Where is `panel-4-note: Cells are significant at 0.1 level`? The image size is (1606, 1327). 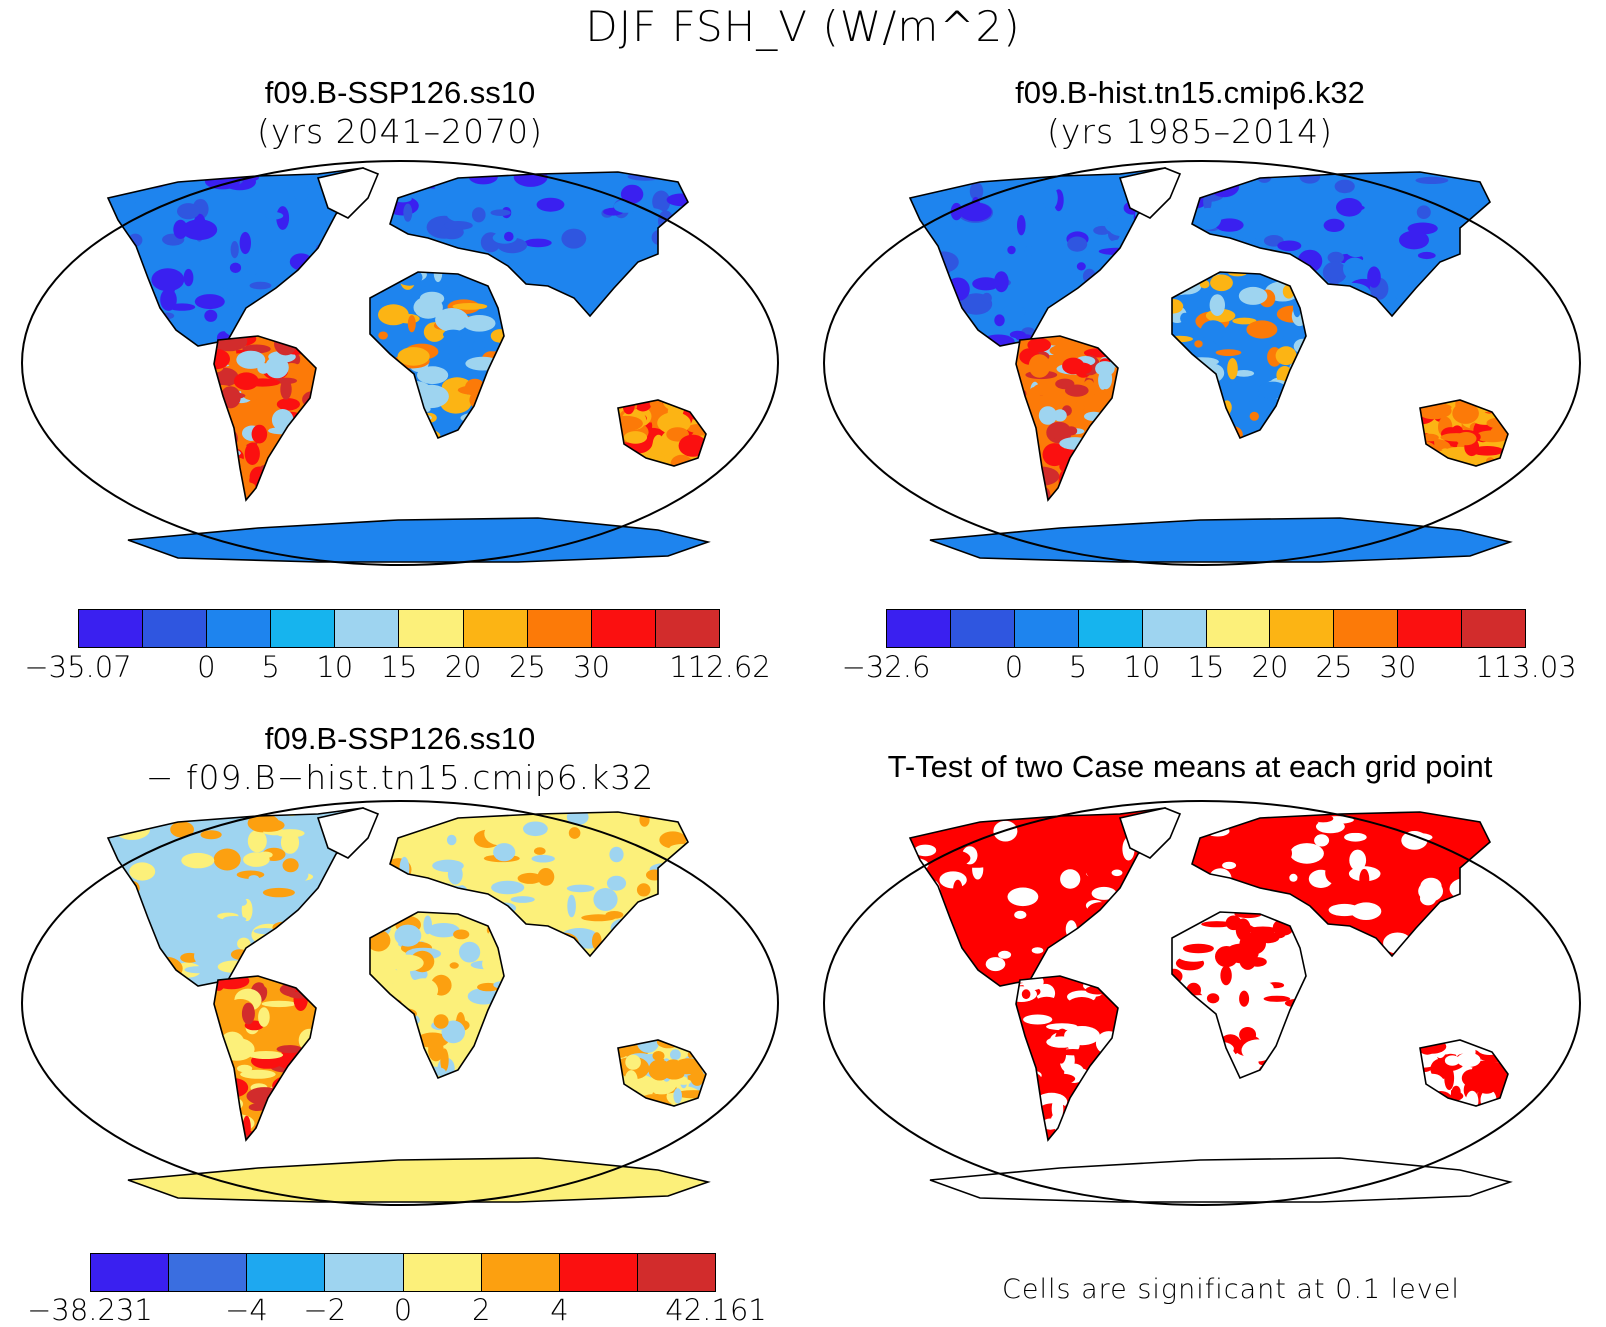 panel-4-note: Cells are significant at 0.1 level is located at coordinates (1231, 1289).